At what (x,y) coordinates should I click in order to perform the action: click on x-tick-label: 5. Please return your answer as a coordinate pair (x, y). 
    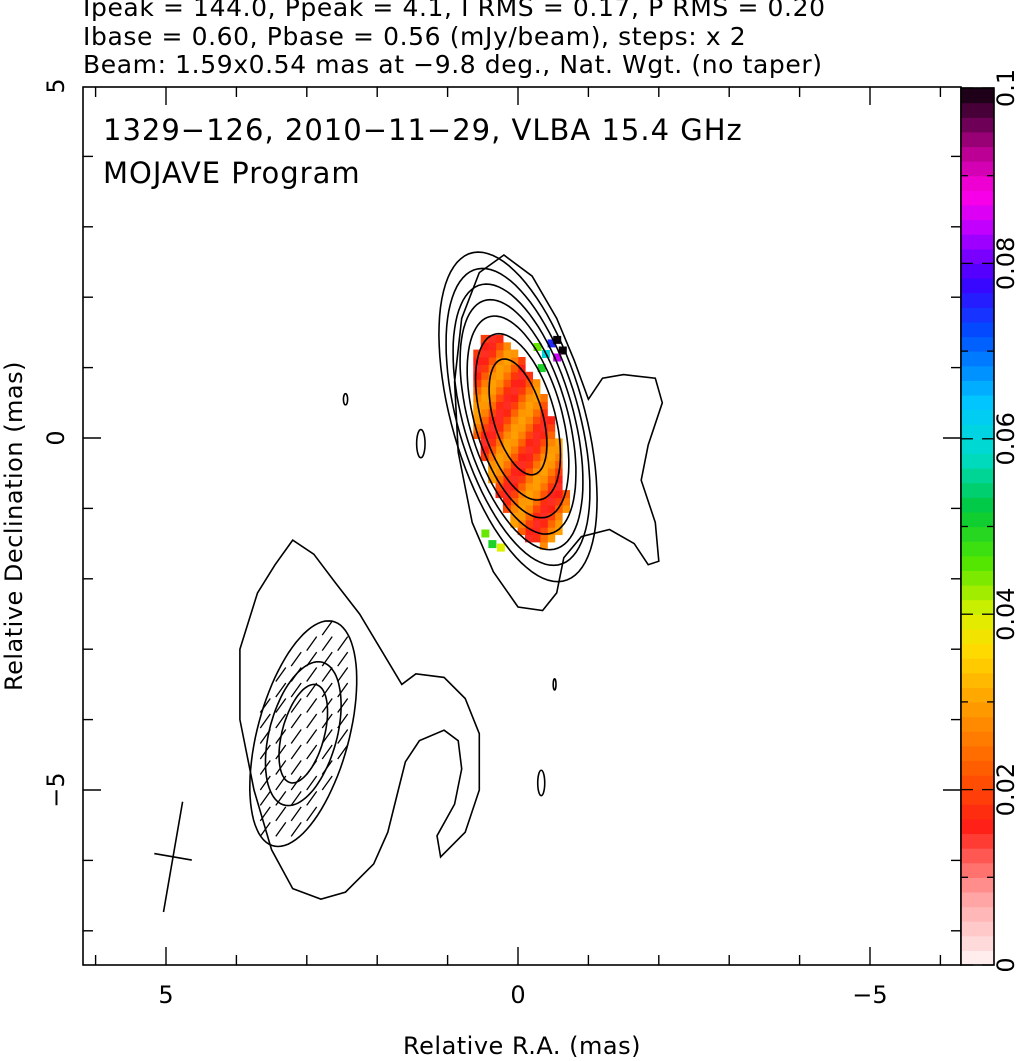
    Looking at the image, I should click on (165, 995).